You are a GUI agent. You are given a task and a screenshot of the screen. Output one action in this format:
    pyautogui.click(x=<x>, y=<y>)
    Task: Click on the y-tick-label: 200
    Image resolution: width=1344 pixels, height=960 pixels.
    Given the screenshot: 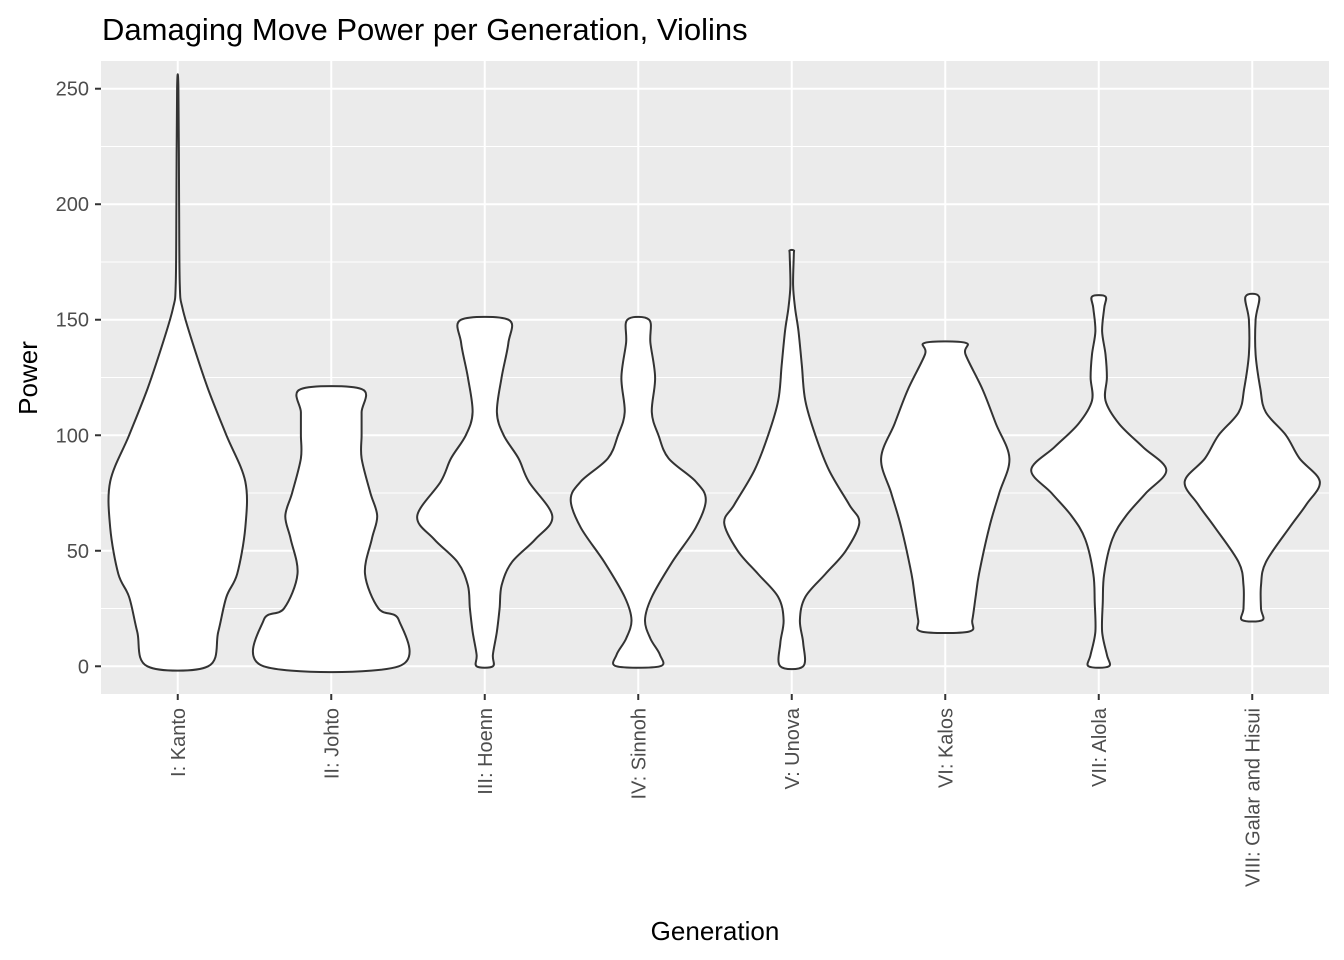 What is the action you would take?
    pyautogui.click(x=72, y=205)
    